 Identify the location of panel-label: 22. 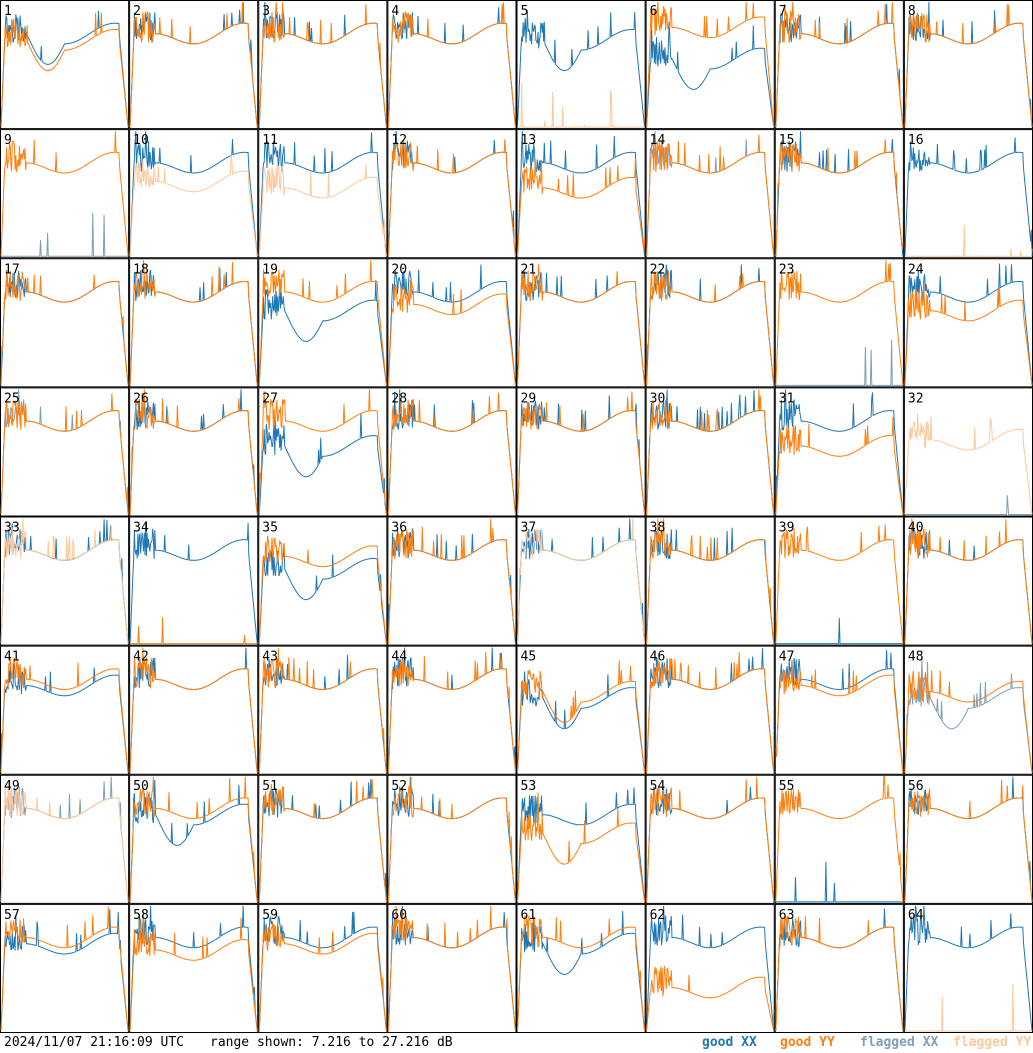
(658, 269).